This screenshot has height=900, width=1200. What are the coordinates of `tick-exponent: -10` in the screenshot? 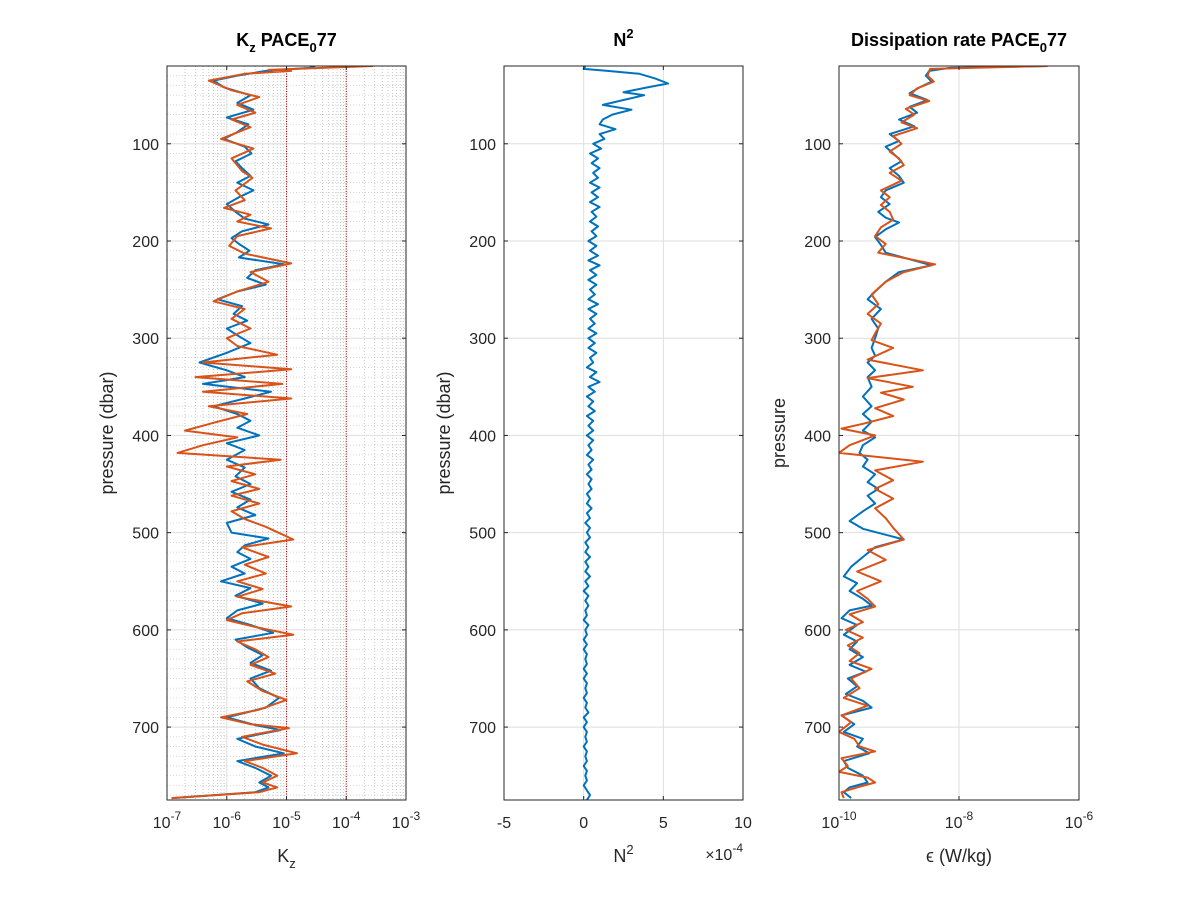 It's located at (848, 816).